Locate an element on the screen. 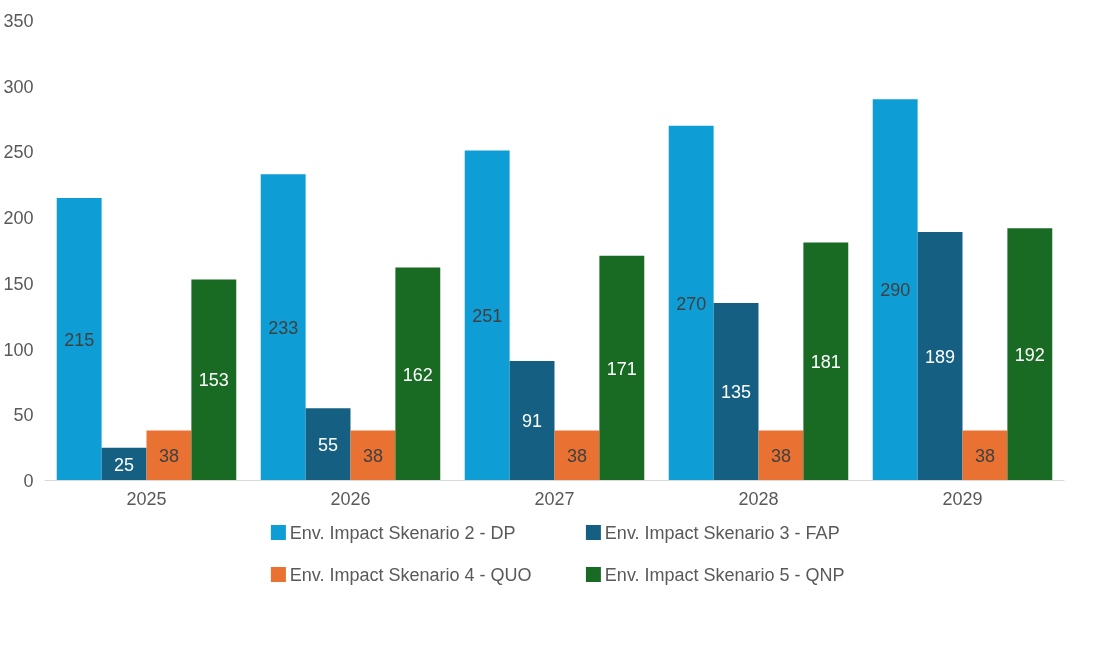 This screenshot has width=1119, height=647. data-label: 153 is located at coordinates (213, 380).